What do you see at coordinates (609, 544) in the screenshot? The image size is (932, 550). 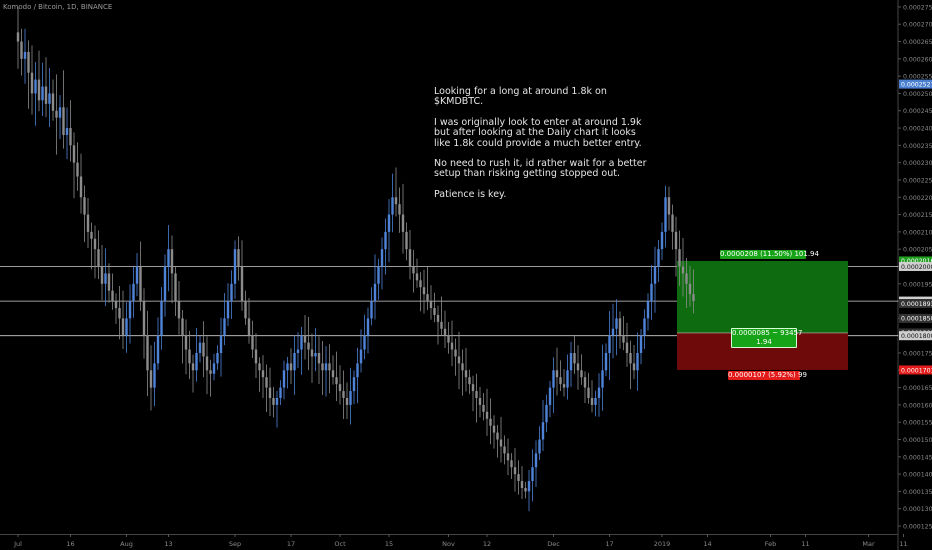 I see `x-tick-label: 17` at bounding box center [609, 544].